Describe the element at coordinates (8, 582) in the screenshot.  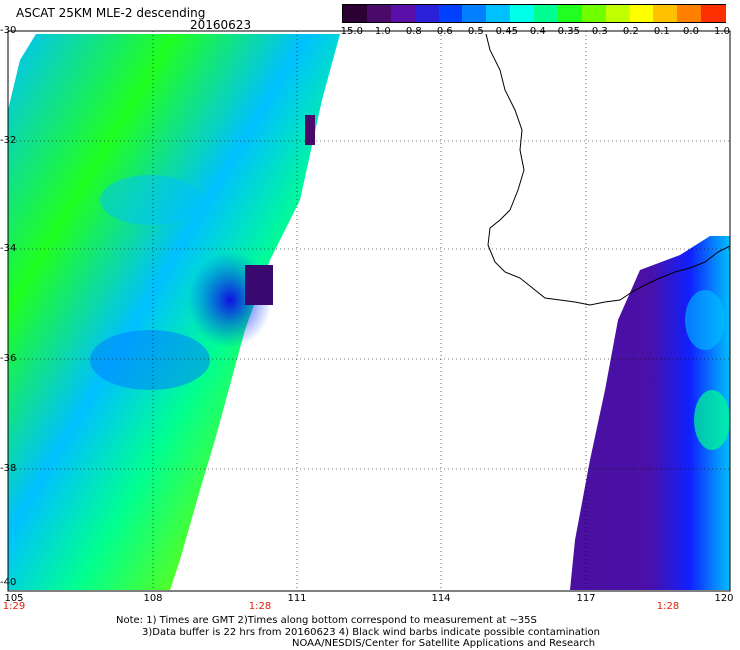
I see `latitude-label: -40` at that location.